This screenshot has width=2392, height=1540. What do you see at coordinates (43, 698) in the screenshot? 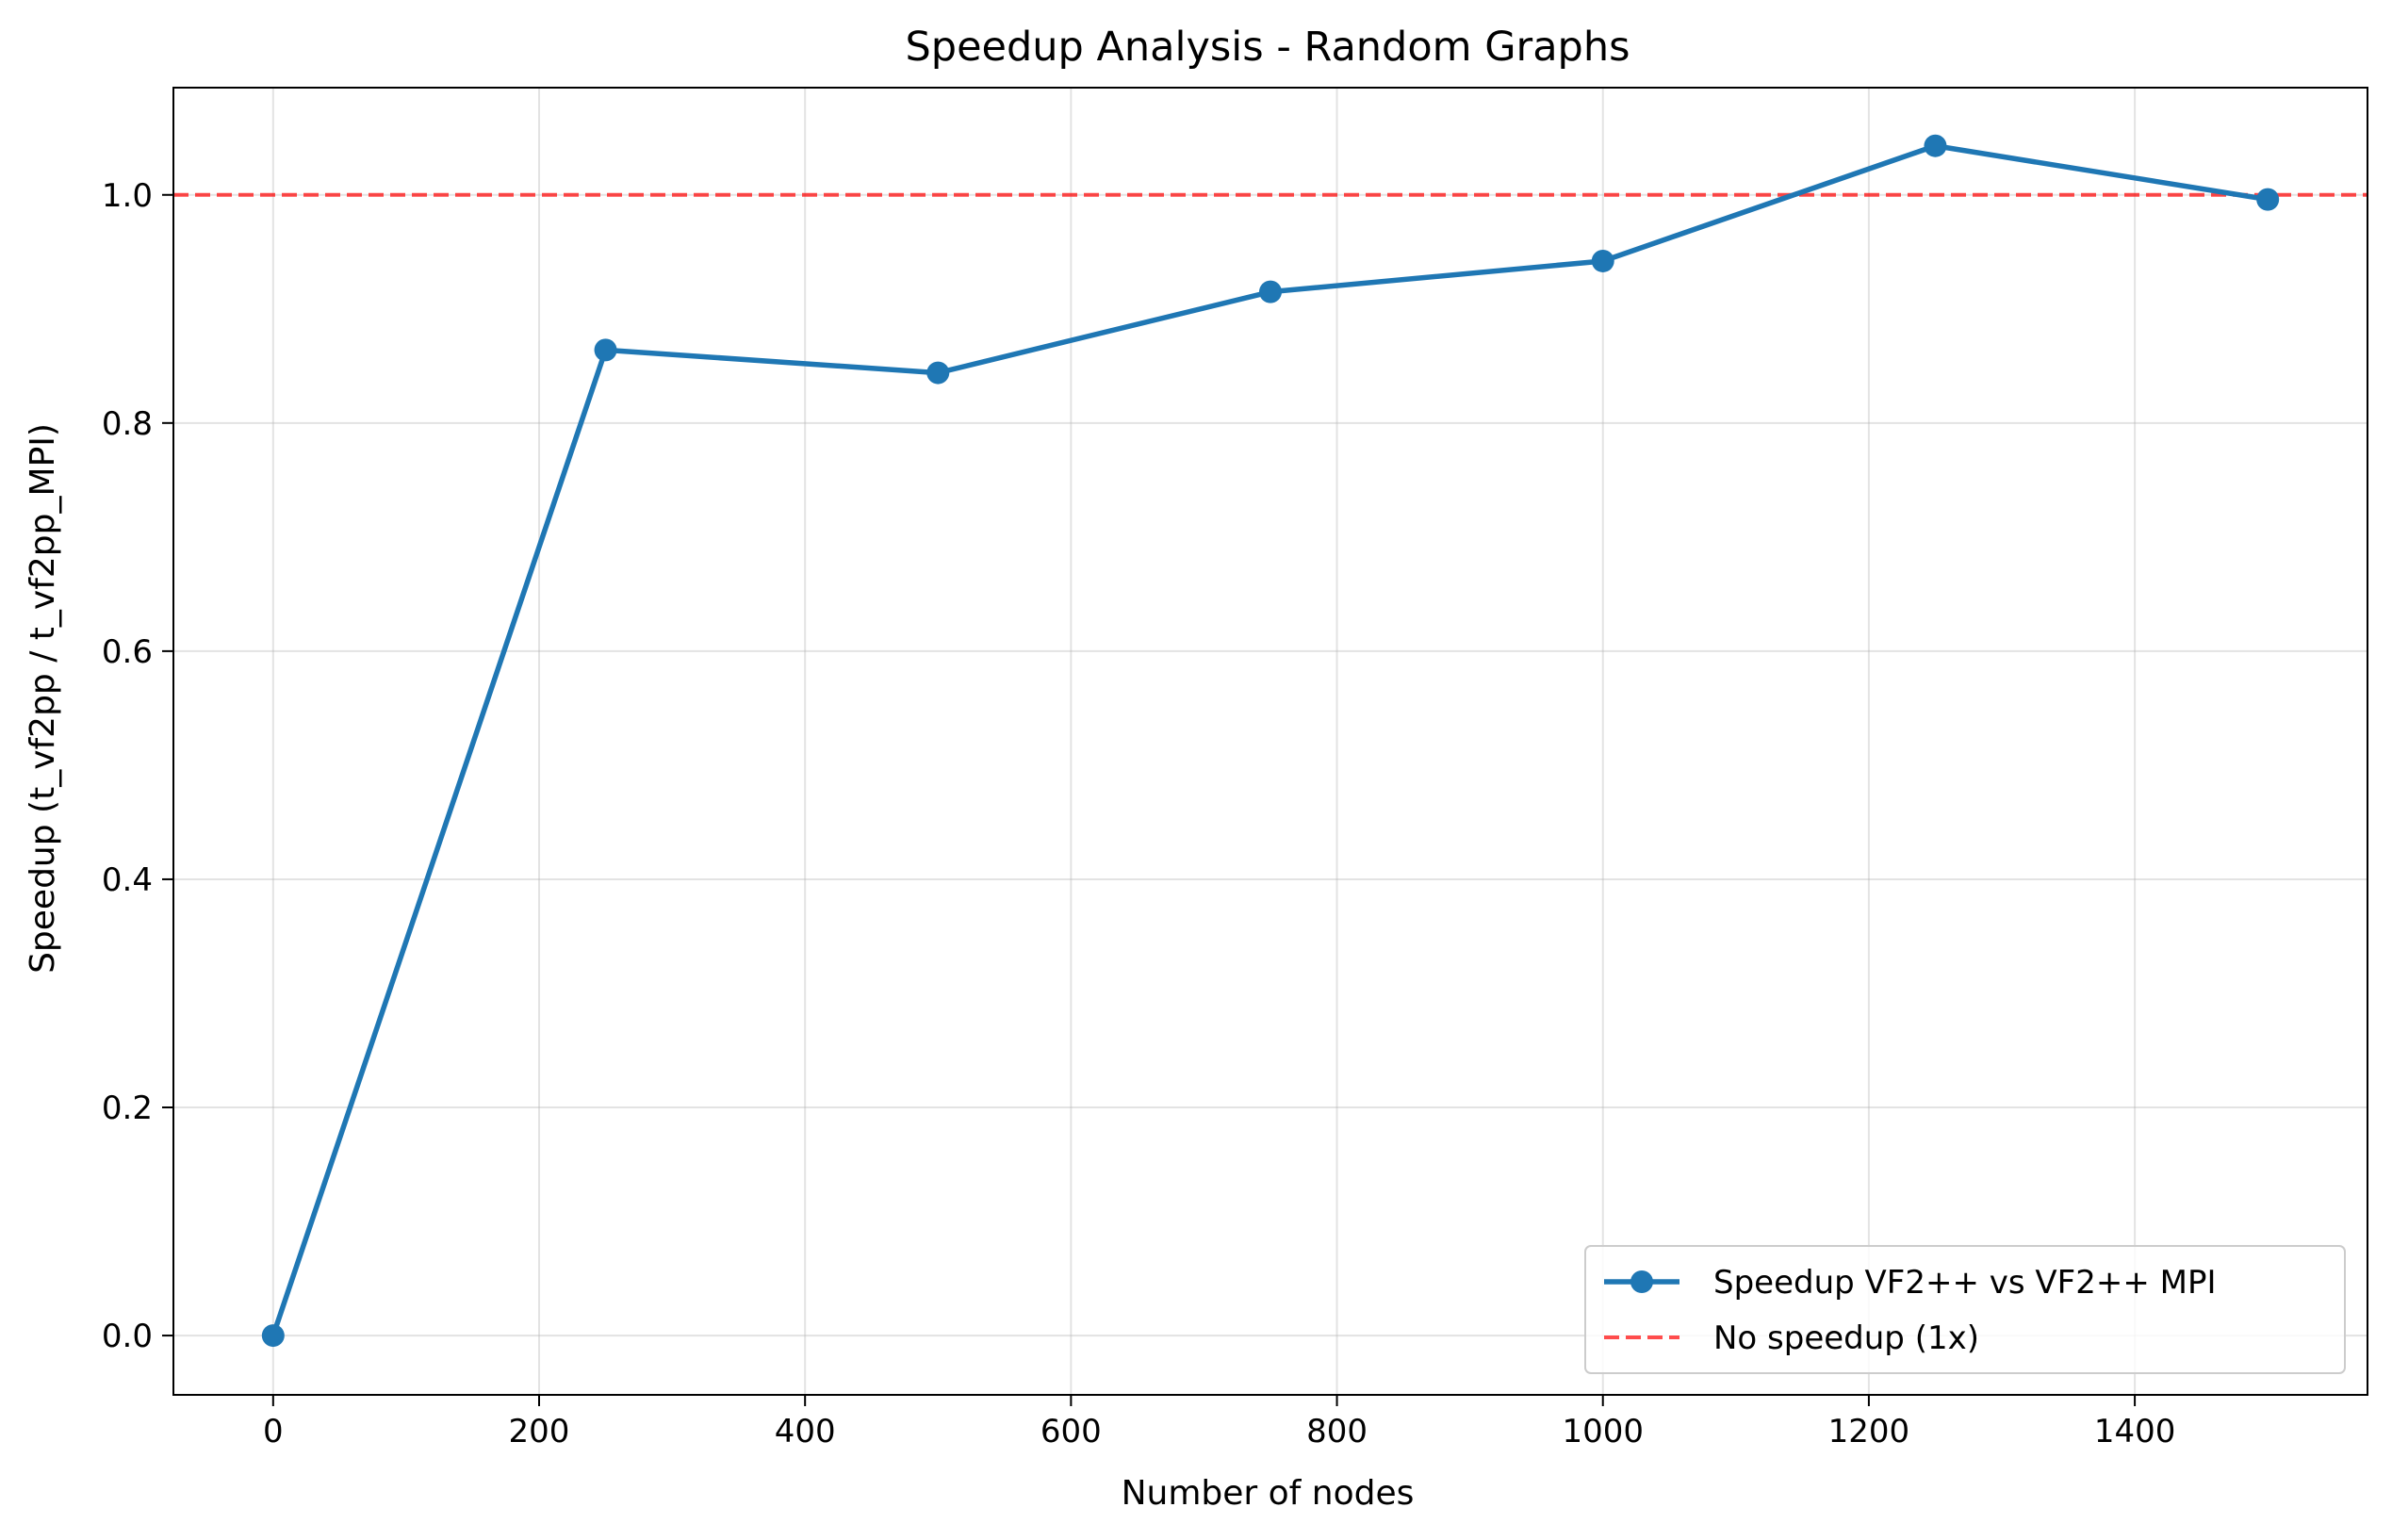
I see `y-axis-label: Speedup (t_vf2pp / t_vf2pp_MPI)` at bounding box center [43, 698].